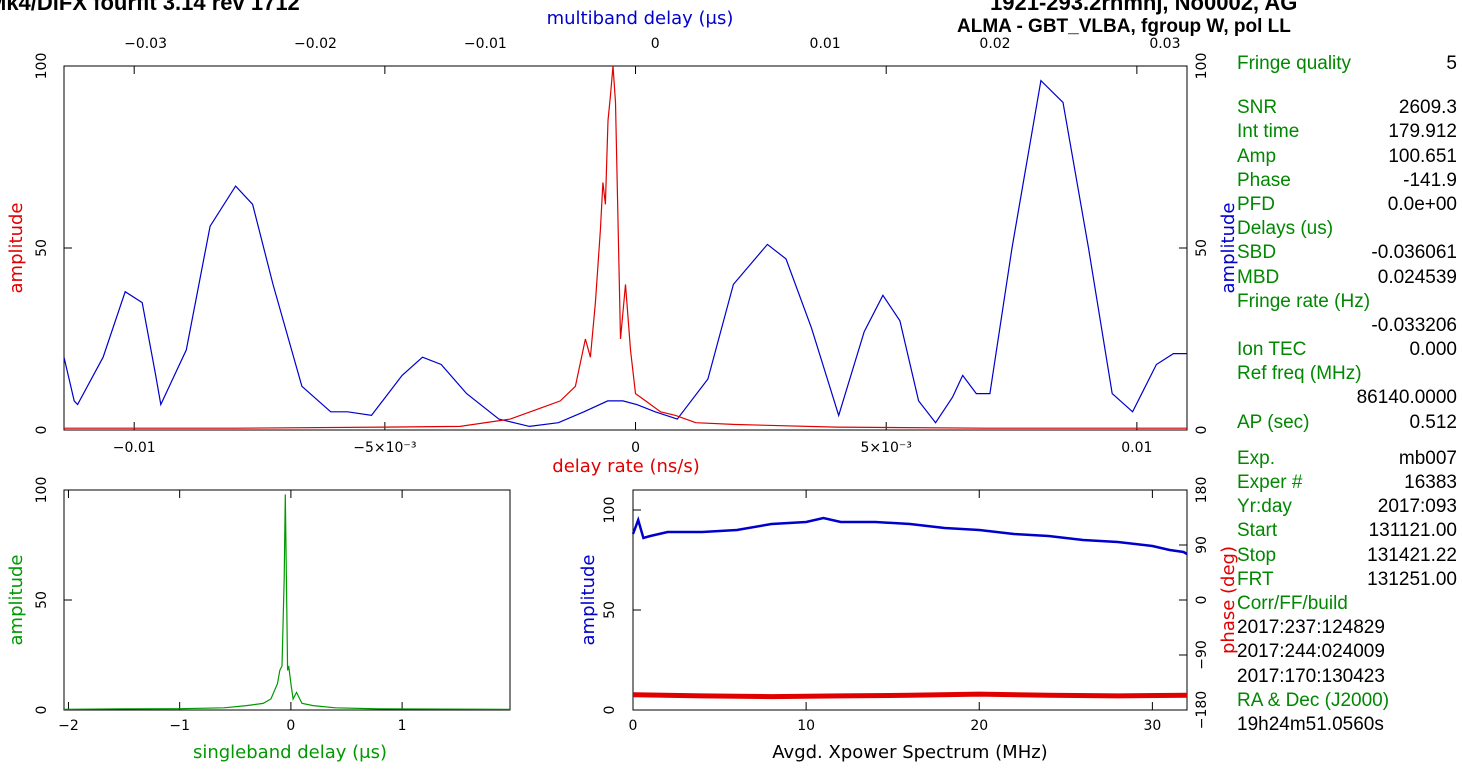  I want to click on corr-value-row-3: 2017:170:130423, so click(1347, 677).